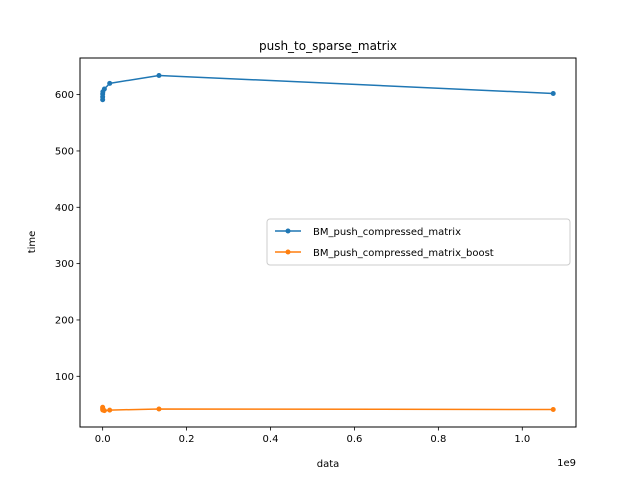 This screenshot has width=640, height=480. What do you see at coordinates (328, 464) in the screenshot?
I see `x-axis-label: data` at bounding box center [328, 464].